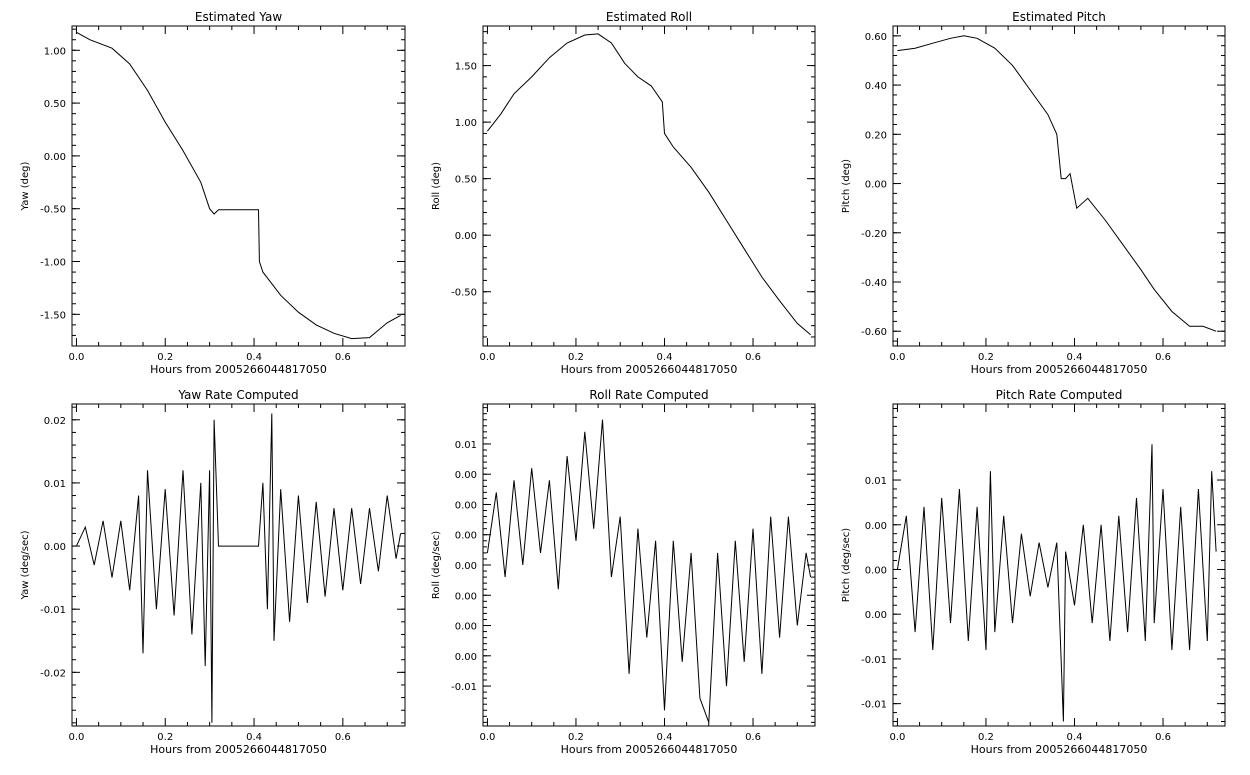 This screenshot has height=775, width=1250. I want to click on y-tick-label: -0.02, so click(53, 673).